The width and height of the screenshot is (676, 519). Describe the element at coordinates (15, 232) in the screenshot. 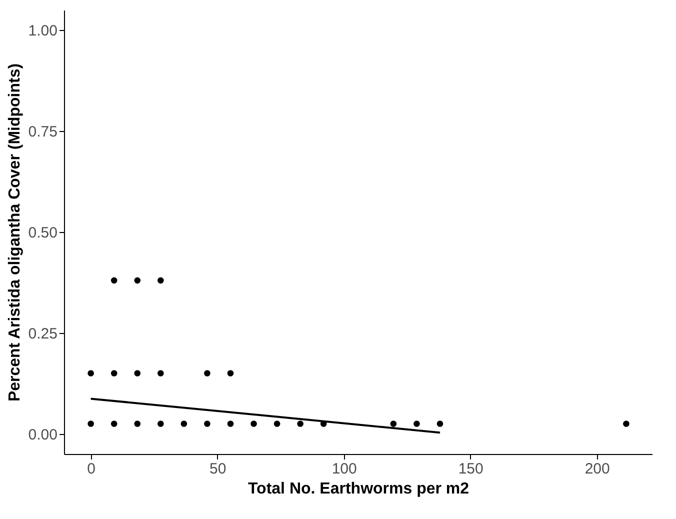

I see `y-axis-title: Percent Aristida oligantha Cover (Midpoints)` at that location.